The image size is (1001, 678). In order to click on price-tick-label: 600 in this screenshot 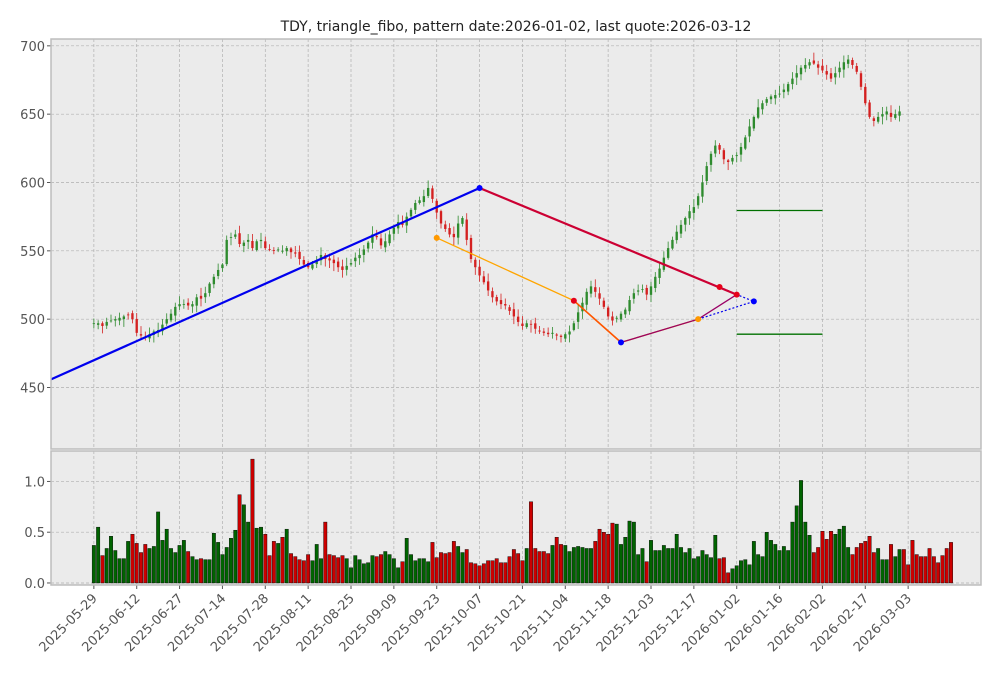, I will do `click(32, 184)`.